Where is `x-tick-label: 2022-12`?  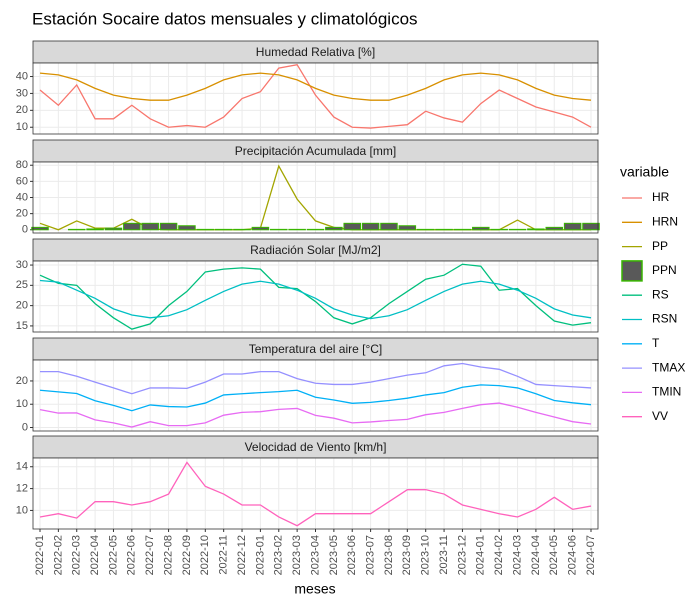 x-tick-label: 2022-12 is located at coordinates (242, 555).